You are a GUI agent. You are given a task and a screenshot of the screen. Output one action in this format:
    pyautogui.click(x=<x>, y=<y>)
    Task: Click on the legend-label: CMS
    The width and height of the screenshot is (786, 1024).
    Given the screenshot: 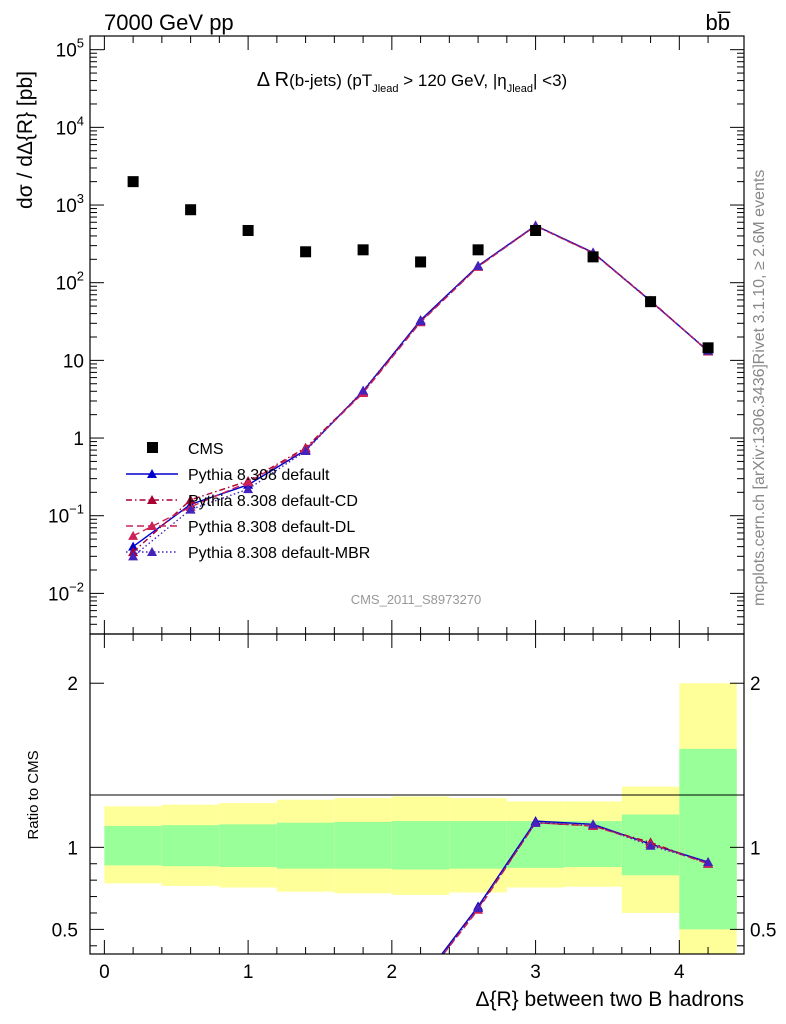 What is the action you would take?
    pyautogui.click(x=206, y=449)
    